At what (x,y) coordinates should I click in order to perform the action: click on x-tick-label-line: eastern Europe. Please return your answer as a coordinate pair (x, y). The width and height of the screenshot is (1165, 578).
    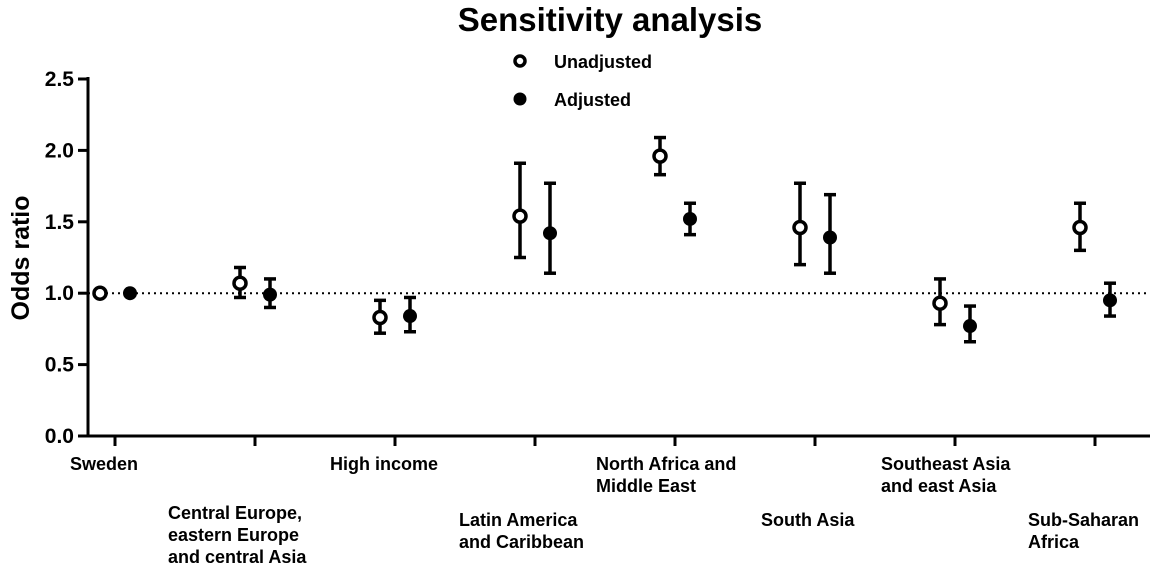
    Looking at the image, I should click on (233, 535).